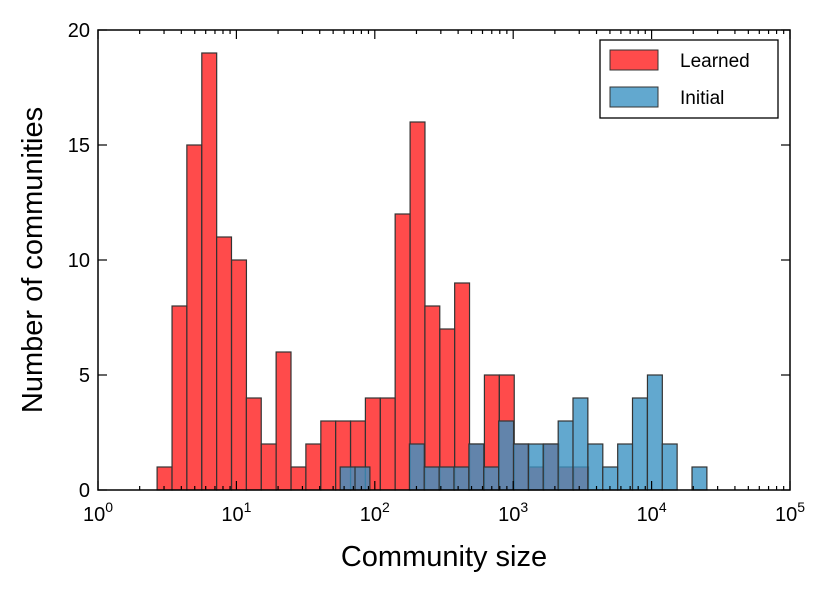  What do you see at coordinates (79, 146) in the screenshot?
I see `y-tick-label: 15` at bounding box center [79, 146].